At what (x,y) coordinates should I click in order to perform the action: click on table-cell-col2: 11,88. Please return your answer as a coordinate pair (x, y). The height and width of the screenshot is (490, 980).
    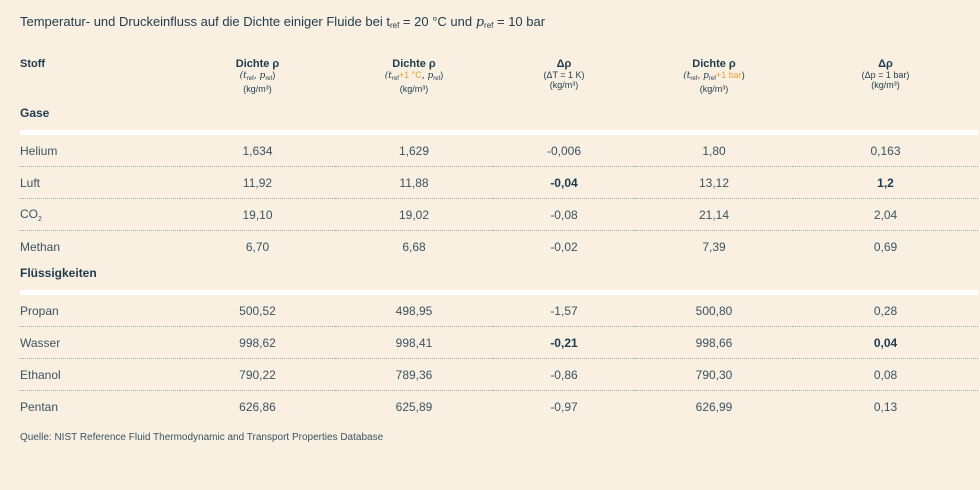
    Looking at the image, I should click on (414, 182).